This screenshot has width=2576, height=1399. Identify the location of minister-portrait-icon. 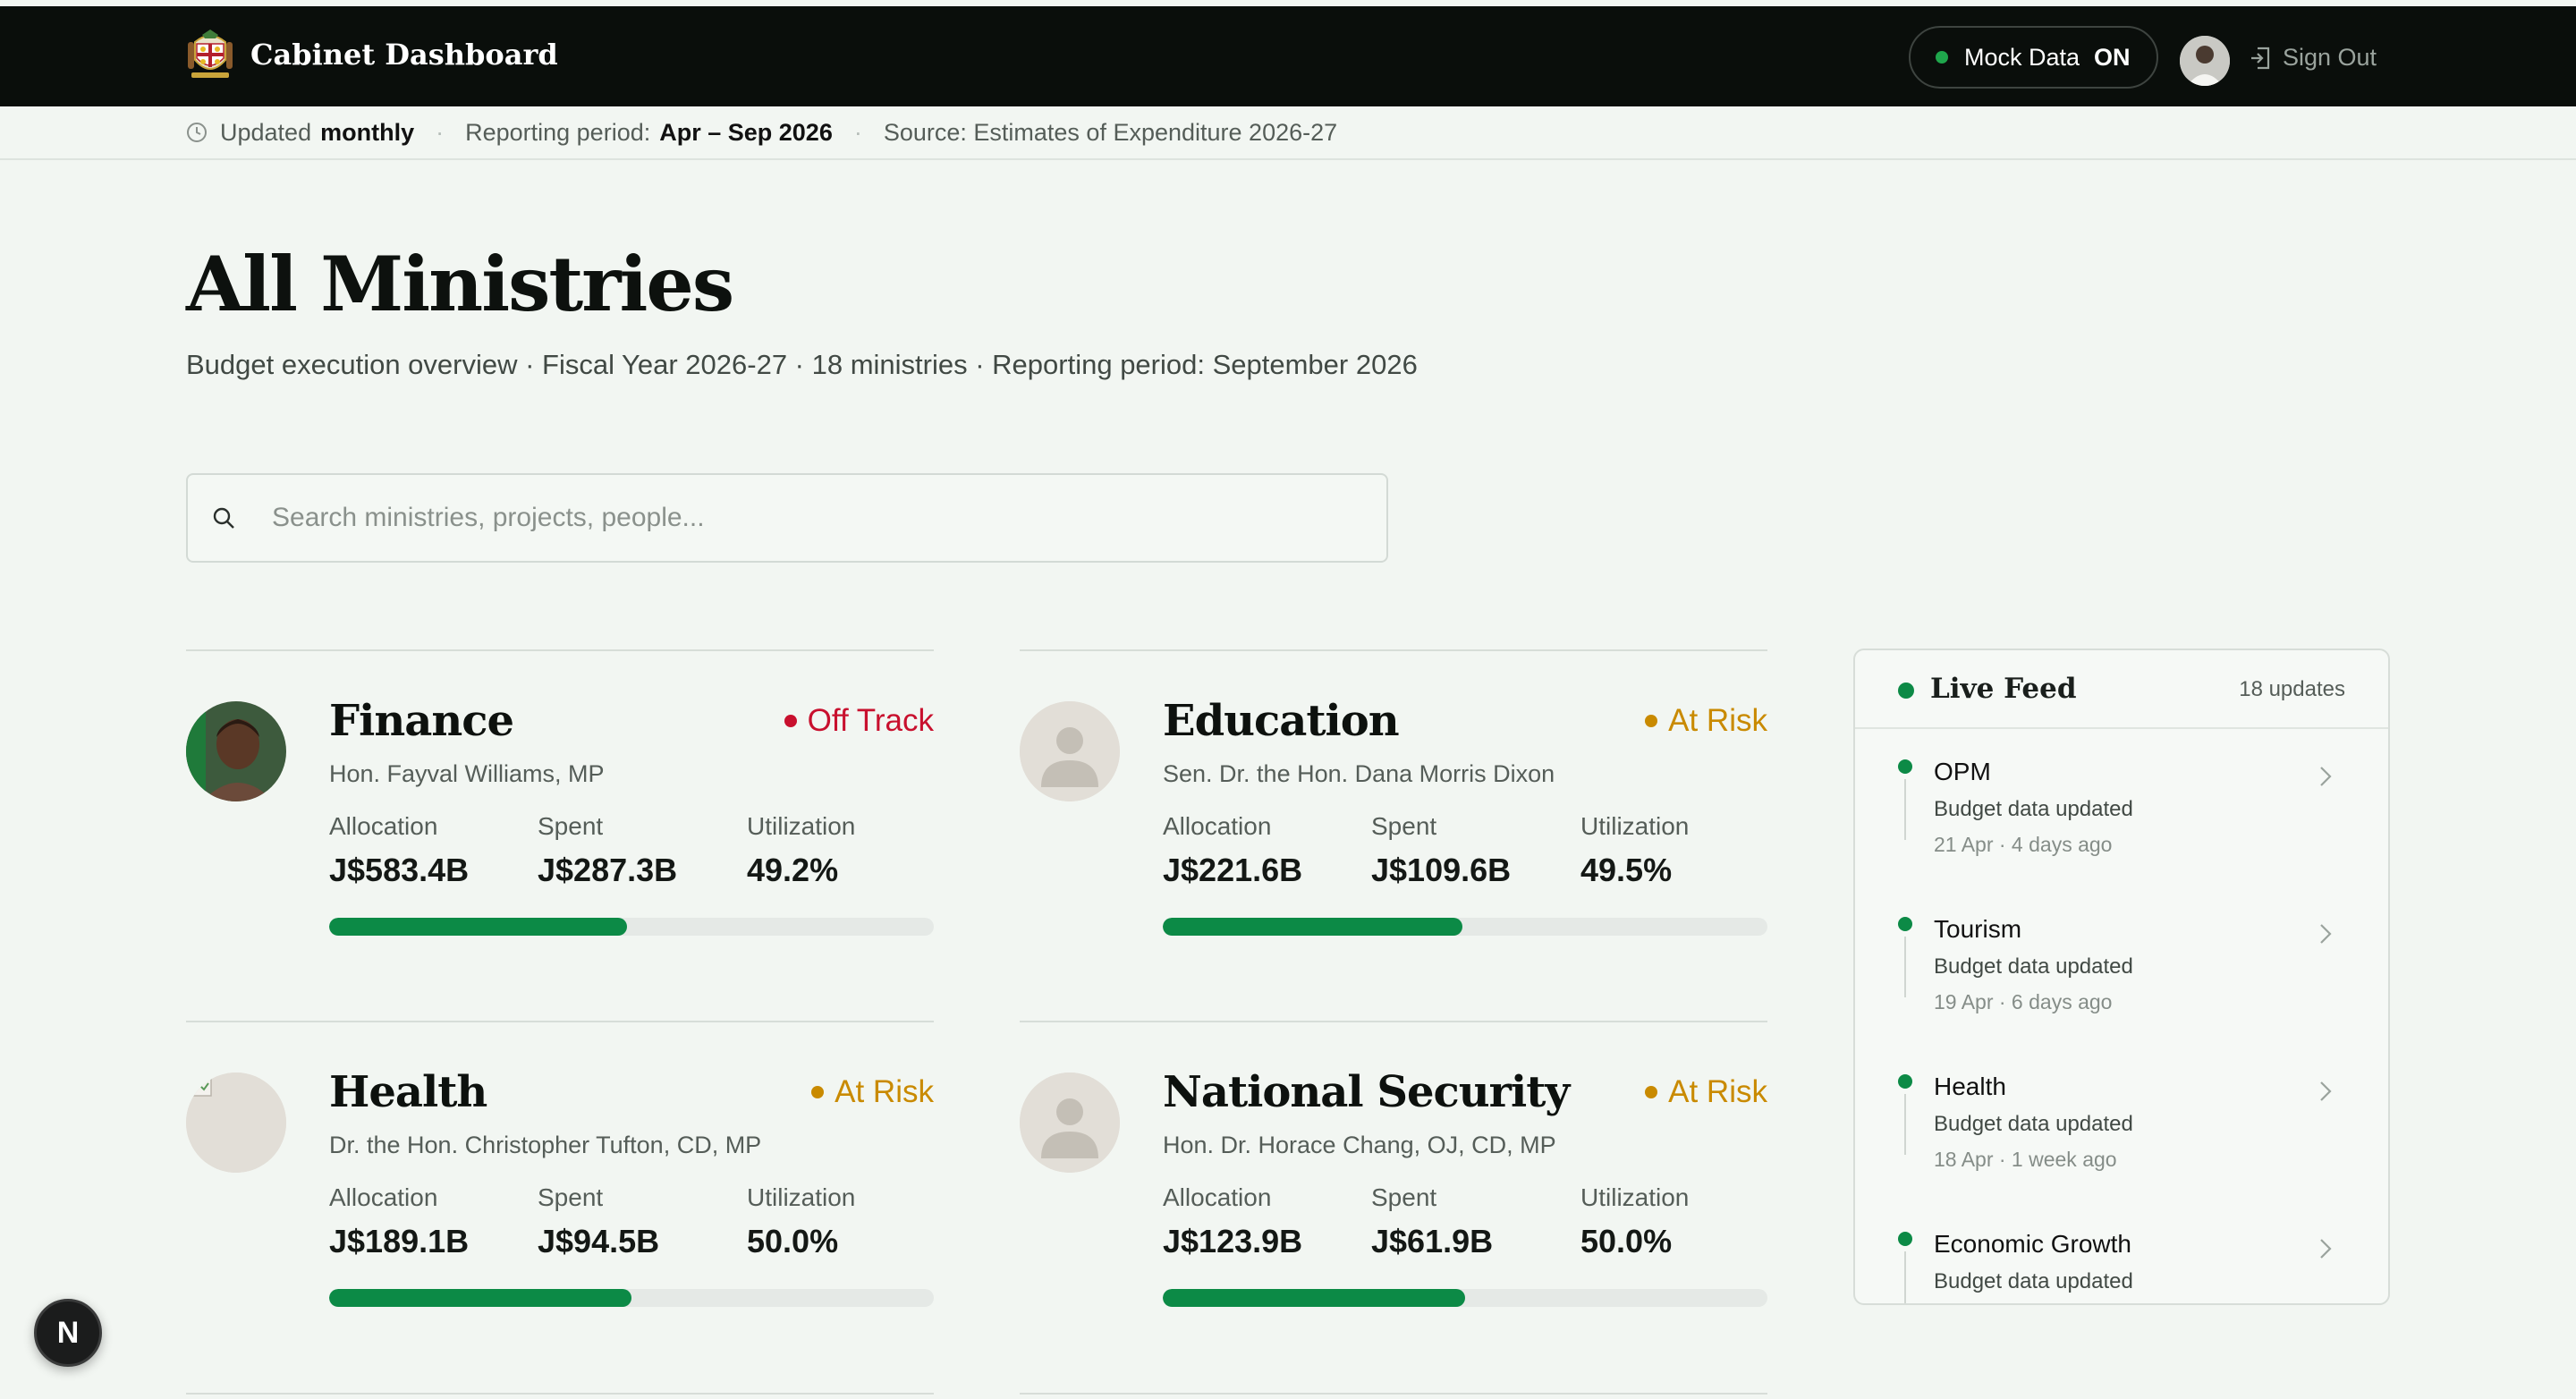
(236, 751).